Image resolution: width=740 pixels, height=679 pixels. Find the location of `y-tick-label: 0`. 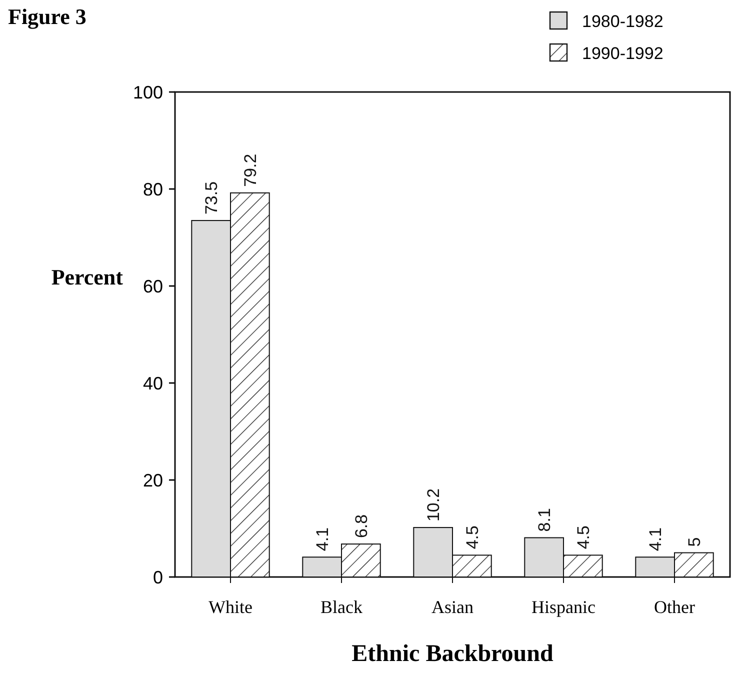

y-tick-label: 0 is located at coordinates (157, 577).